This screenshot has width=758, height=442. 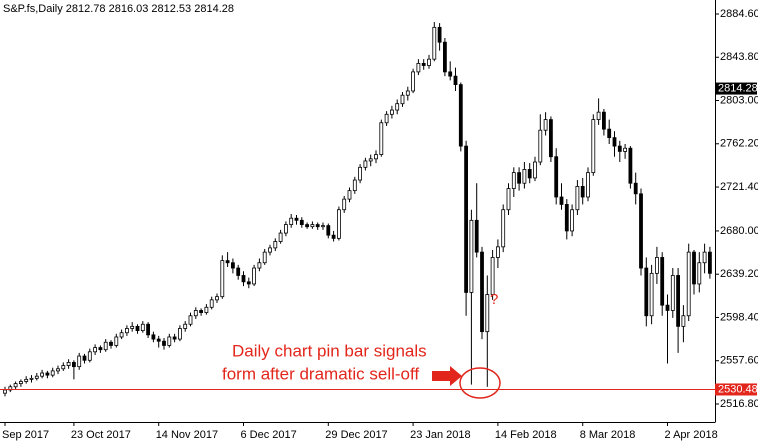 What do you see at coordinates (739, 361) in the screenshot?
I see `y-tick-label: 2557.60` at bounding box center [739, 361].